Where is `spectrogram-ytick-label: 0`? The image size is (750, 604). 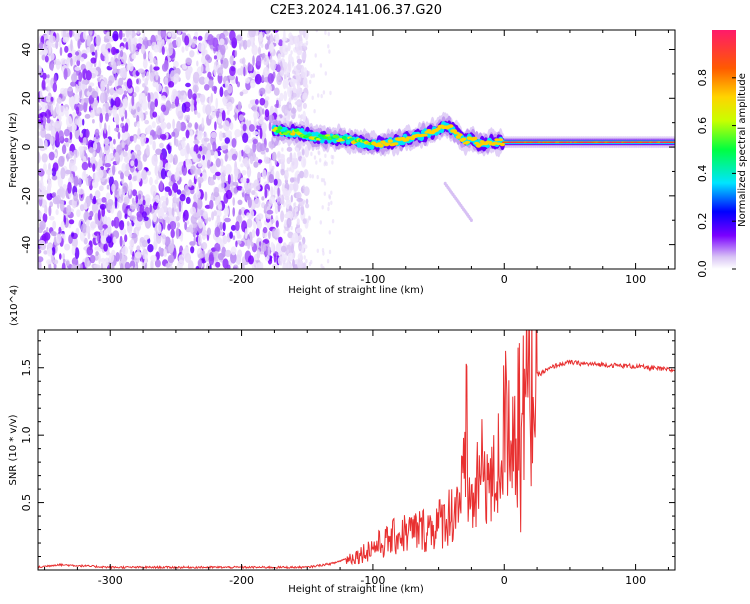 spectrogram-ytick-label: 0 is located at coordinates (26, 147).